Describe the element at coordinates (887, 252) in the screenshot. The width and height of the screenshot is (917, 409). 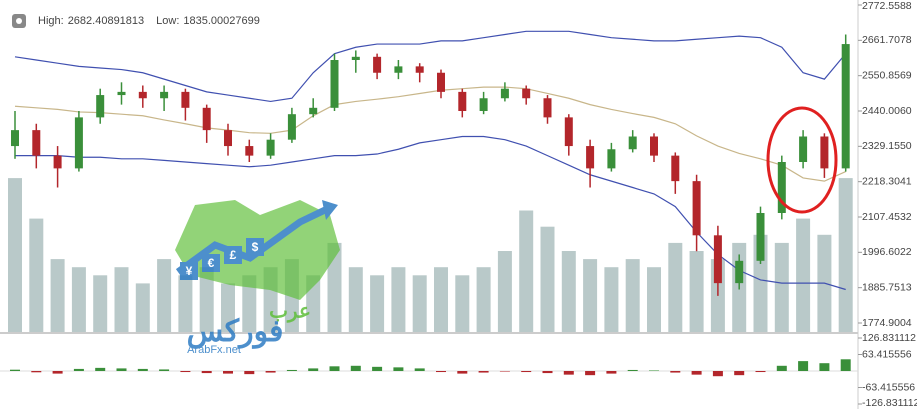
I see `y-tick-label: 1996.6022` at that location.